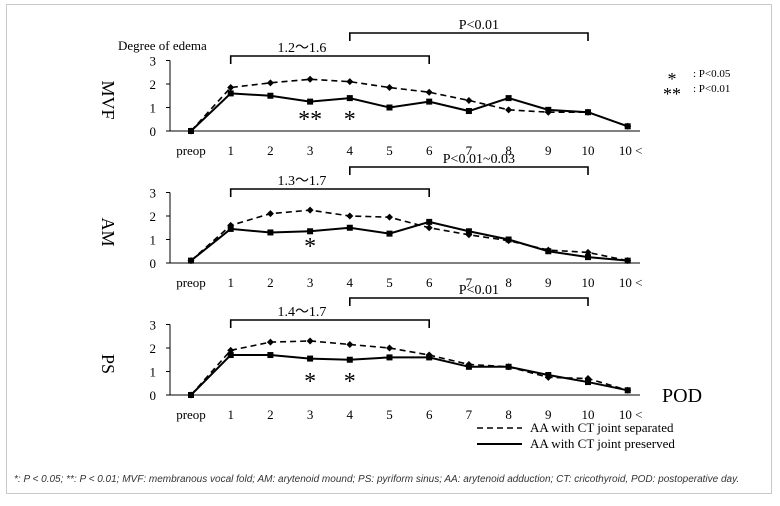 The image size is (780, 506). I want to click on legend-label: AA with CT joint preserved, so click(602, 443).